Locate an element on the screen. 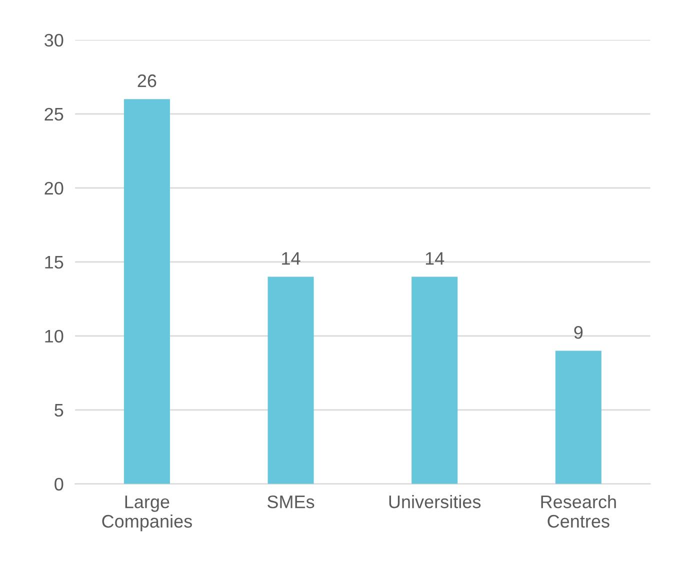  y-tick-label: 10 is located at coordinates (54, 336).